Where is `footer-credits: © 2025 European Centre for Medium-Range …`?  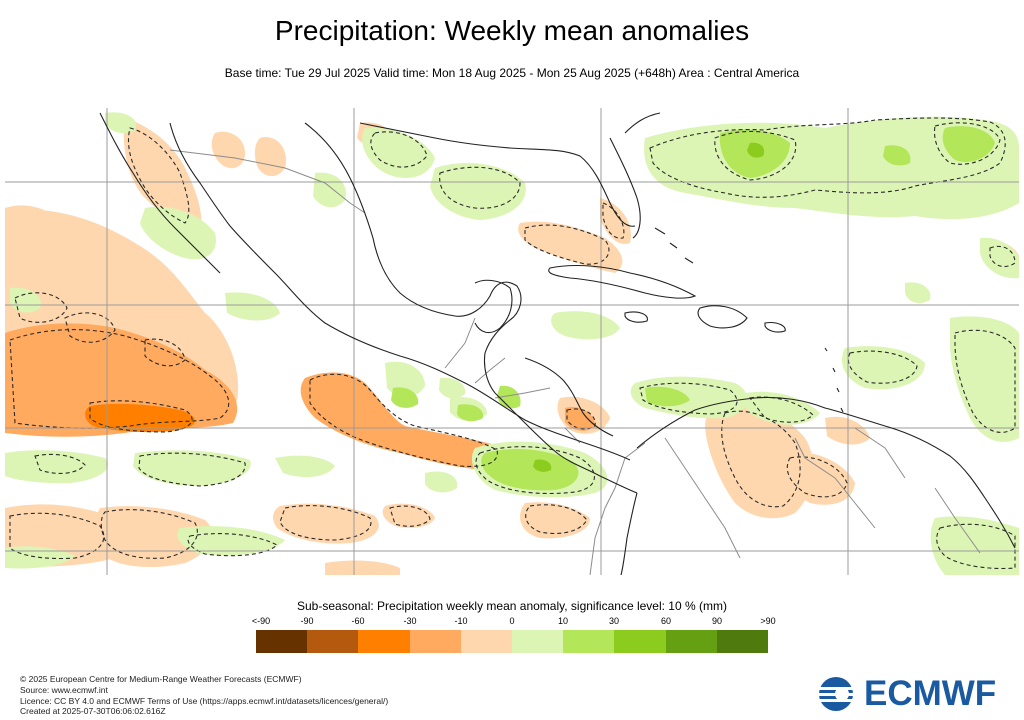 footer-credits: © 2025 European Centre for Medium-Range … is located at coordinates (204, 695).